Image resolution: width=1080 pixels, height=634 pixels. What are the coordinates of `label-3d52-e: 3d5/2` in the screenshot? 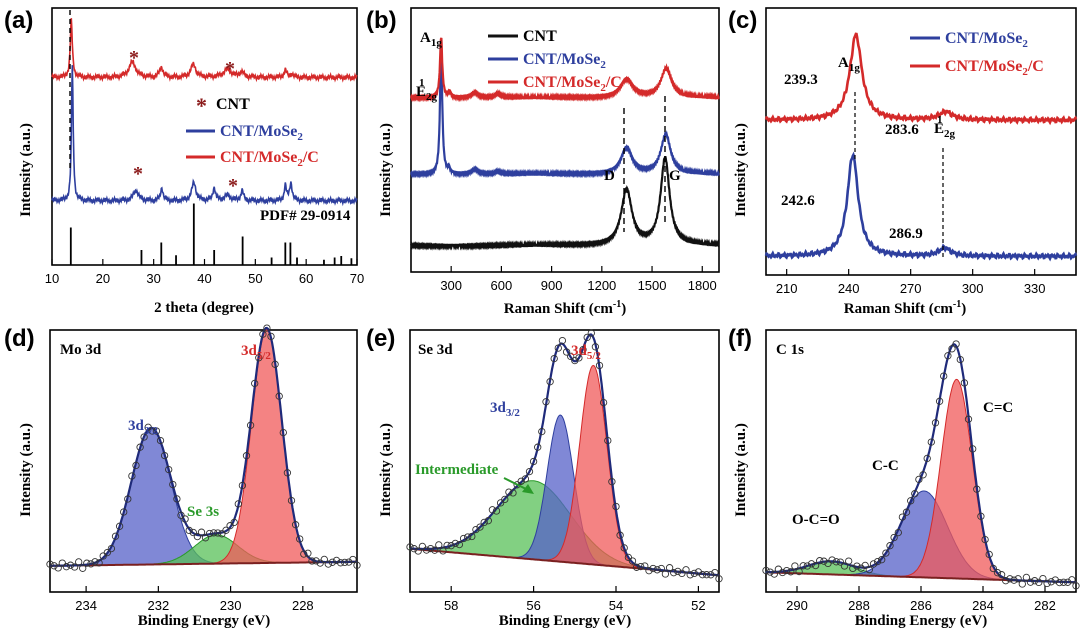 It's located at (586, 352).